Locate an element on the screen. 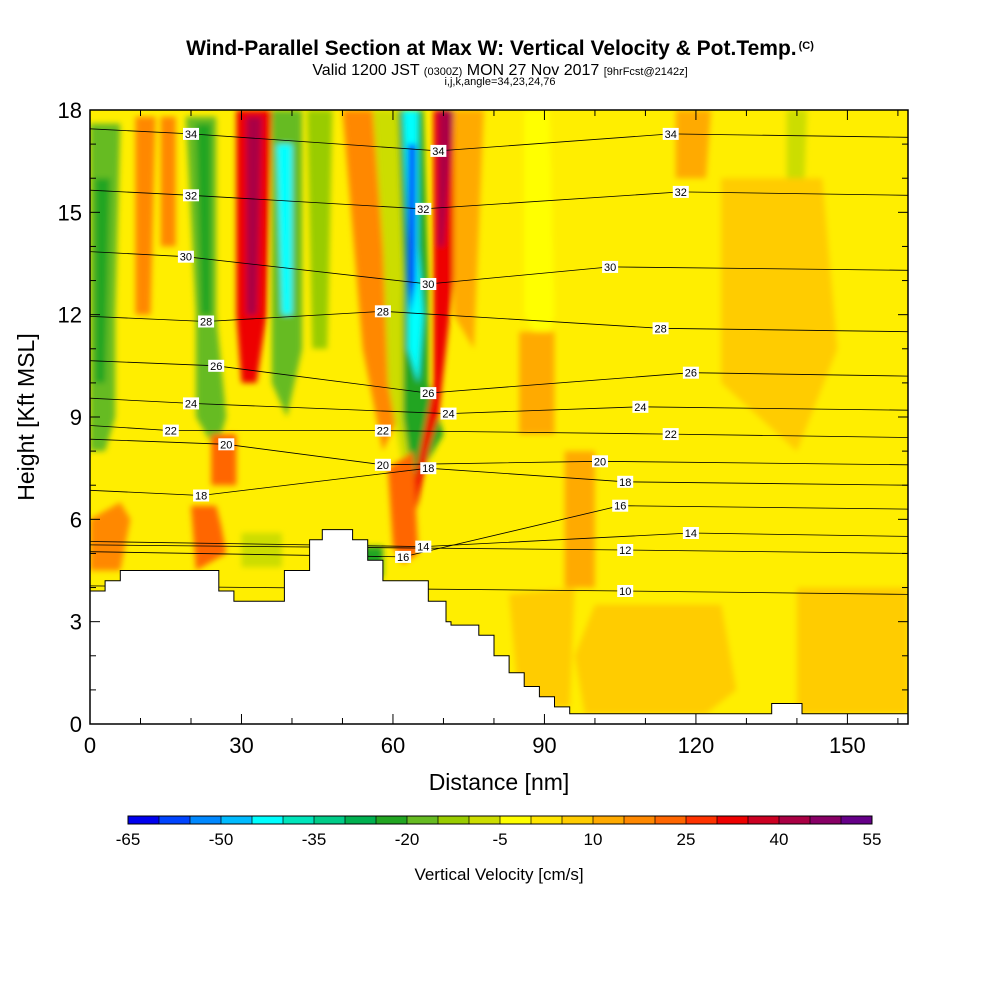  colorbar-tick-label: -65 is located at coordinates (128, 839).